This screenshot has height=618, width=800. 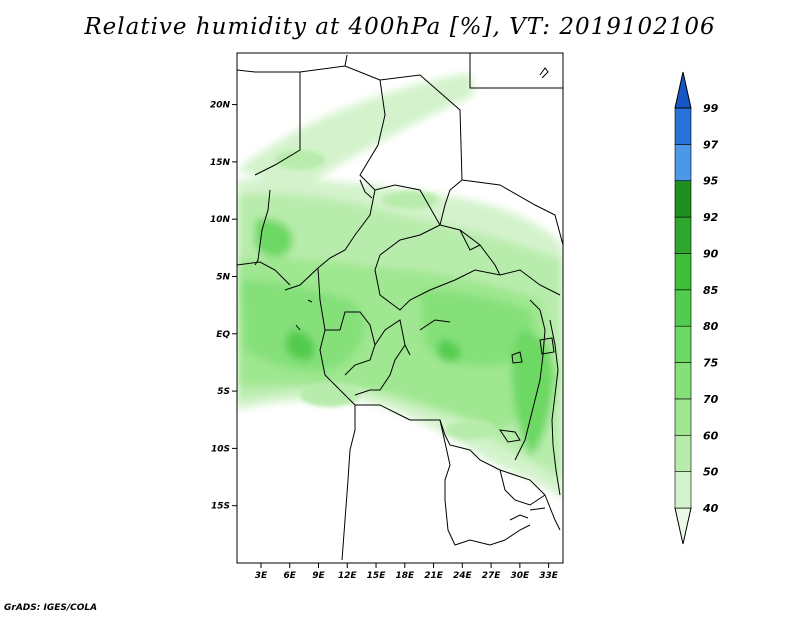 What do you see at coordinates (711, 472) in the screenshot?
I see `legend-level-label: 50` at bounding box center [711, 472].